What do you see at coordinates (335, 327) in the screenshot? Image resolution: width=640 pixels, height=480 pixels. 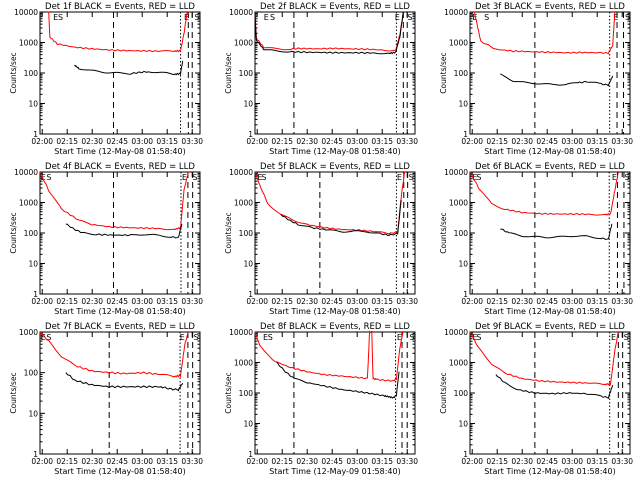 I see `panel-title: Det 8f BLACK = Events, RED = LLD` at bounding box center [335, 327].